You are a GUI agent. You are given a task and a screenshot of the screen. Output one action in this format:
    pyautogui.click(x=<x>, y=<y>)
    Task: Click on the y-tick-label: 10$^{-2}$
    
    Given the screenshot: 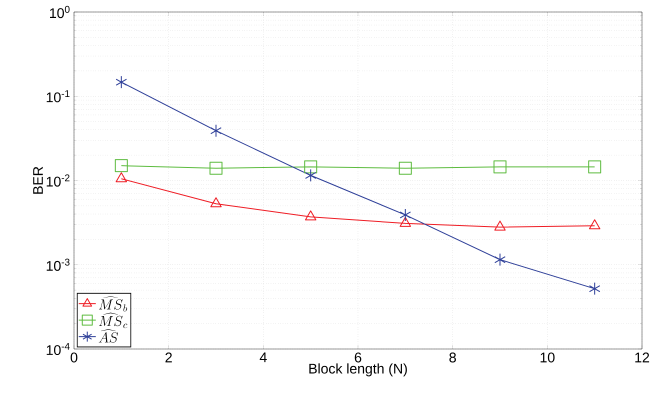 What is the action you would take?
    pyautogui.click(x=58, y=180)
    